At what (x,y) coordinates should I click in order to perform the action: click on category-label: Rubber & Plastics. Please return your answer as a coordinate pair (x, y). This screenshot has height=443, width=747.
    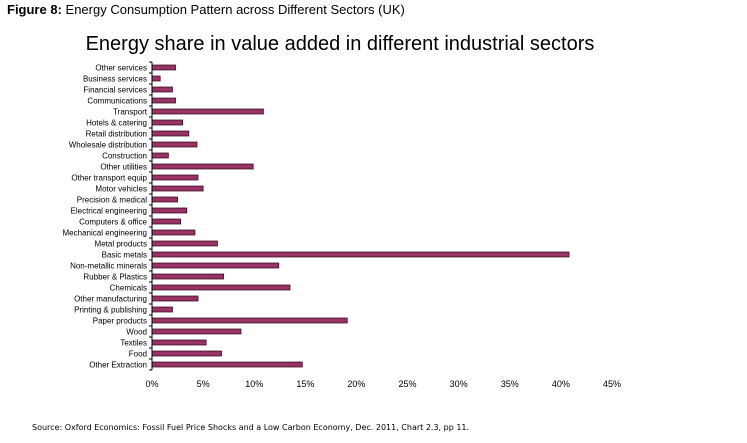
    Looking at the image, I should click on (115, 277).